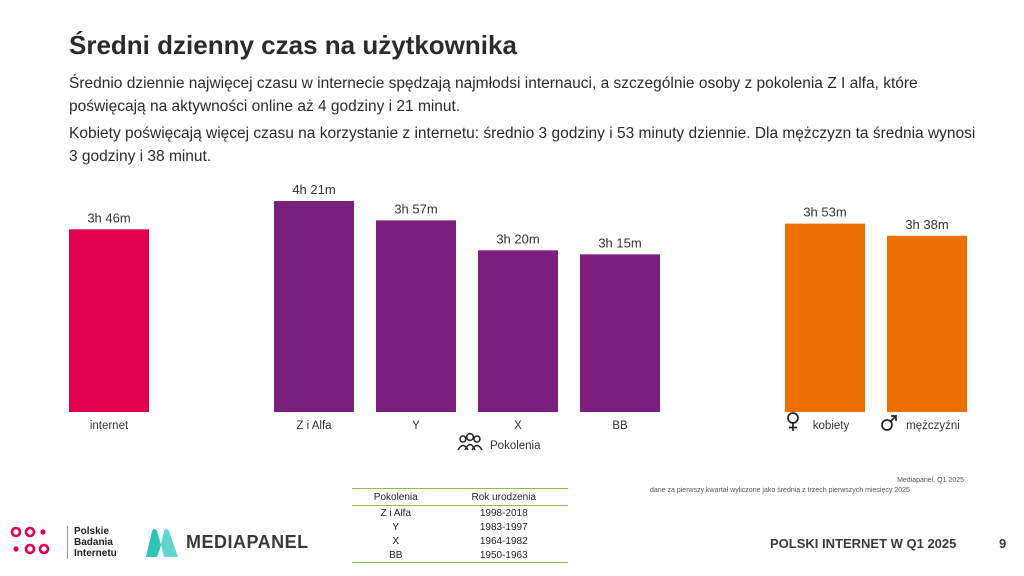 The height and width of the screenshot is (576, 1024). I want to click on report-title: POLSKI INTERNET W Q1 2025, so click(863, 543).